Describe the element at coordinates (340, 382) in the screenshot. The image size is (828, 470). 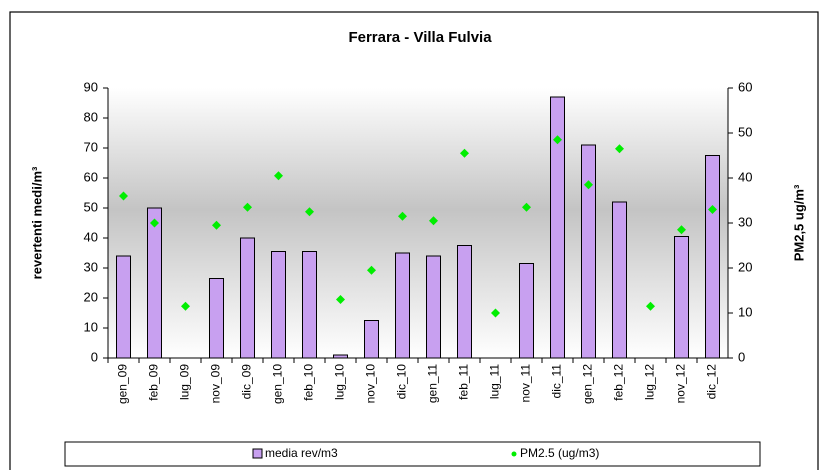
I see `x-tick-label: lug_10` at that location.